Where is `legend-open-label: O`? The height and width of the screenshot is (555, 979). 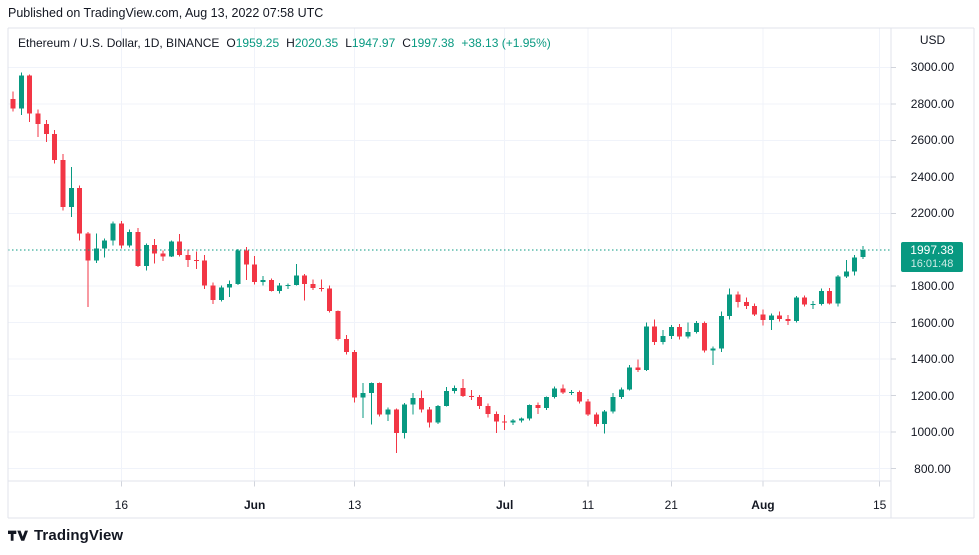 legend-open-label: O is located at coordinates (231, 43).